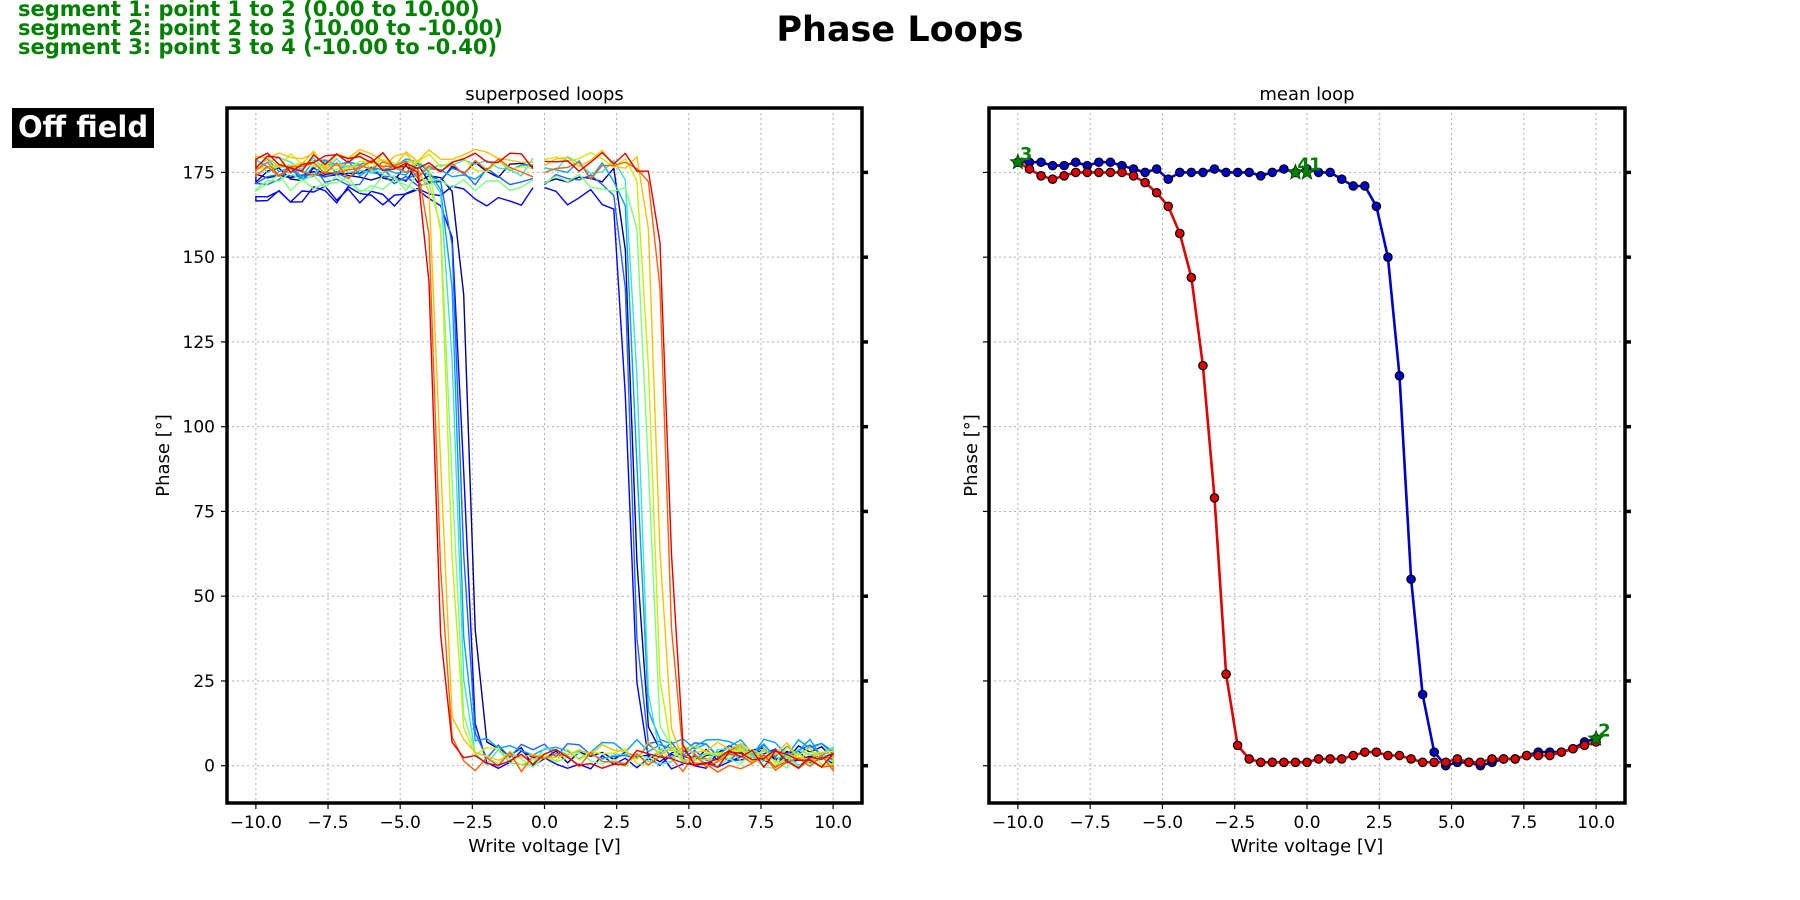 The width and height of the screenshot is (1800, 900). I want to click on y-tick-label: 175, so click(199, 173).